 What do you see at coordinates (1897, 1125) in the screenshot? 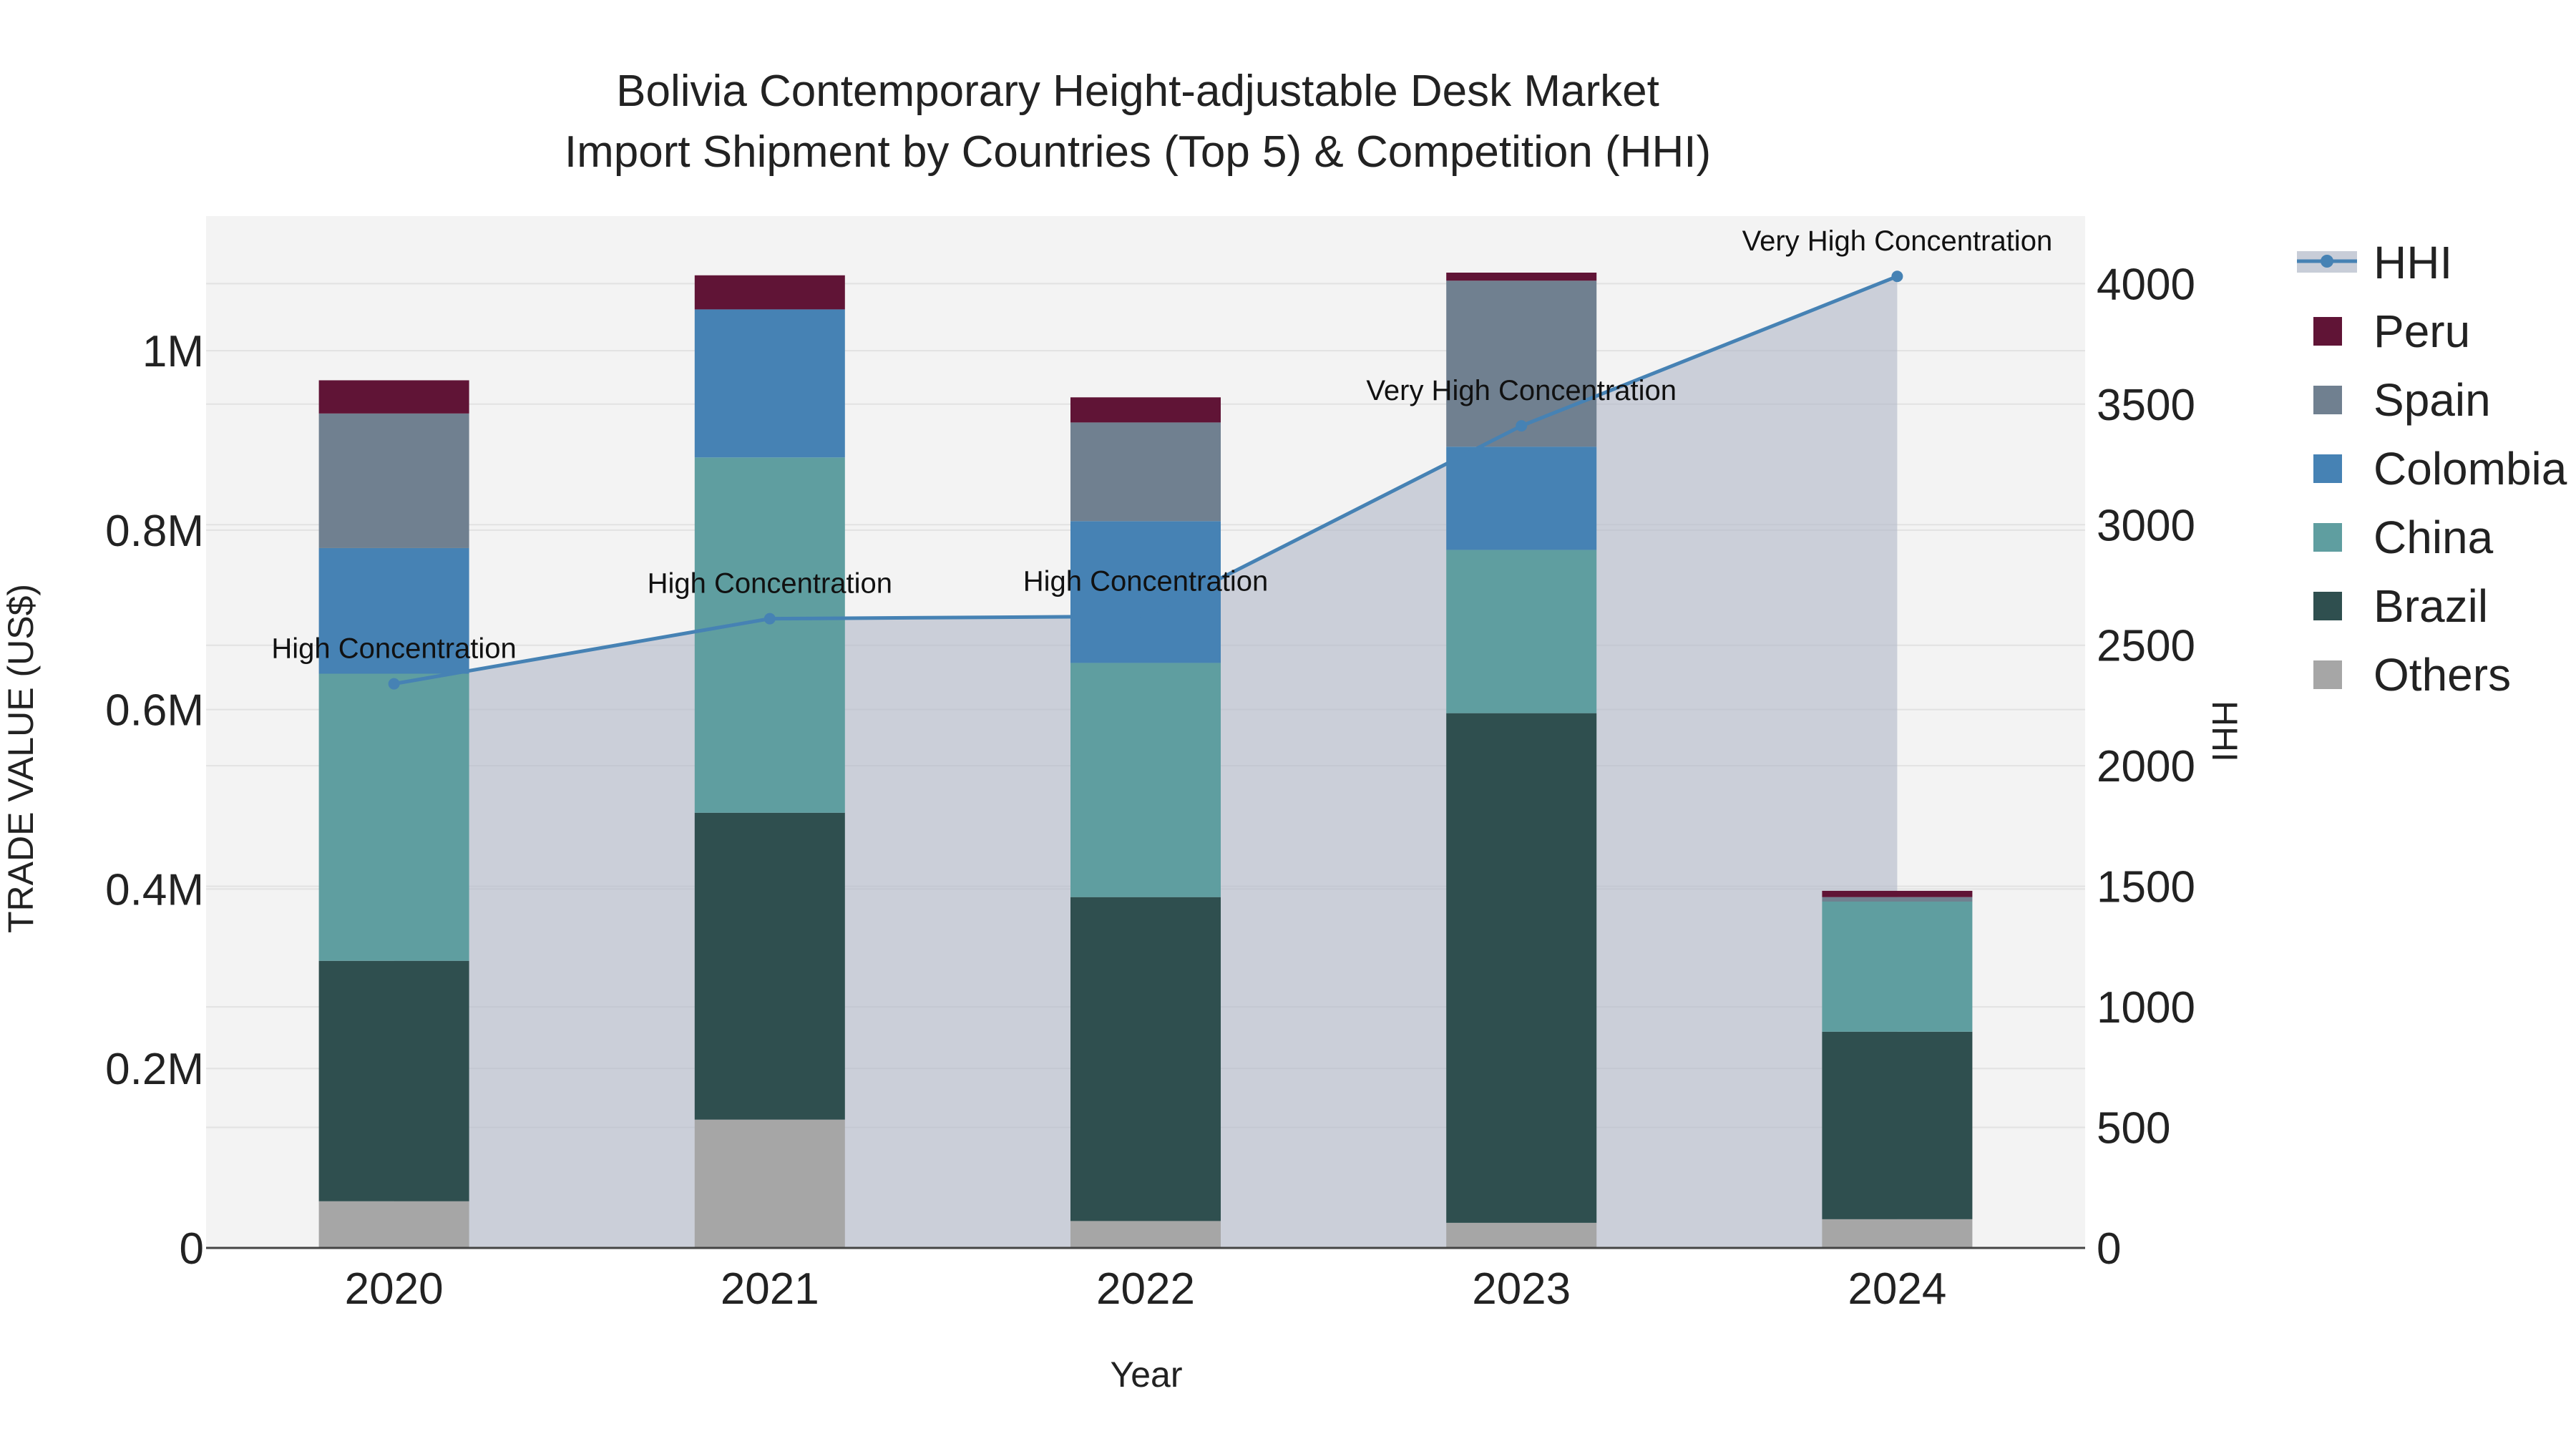
I see `bar-brazil-2024` at bounding box center [1897, 1125].